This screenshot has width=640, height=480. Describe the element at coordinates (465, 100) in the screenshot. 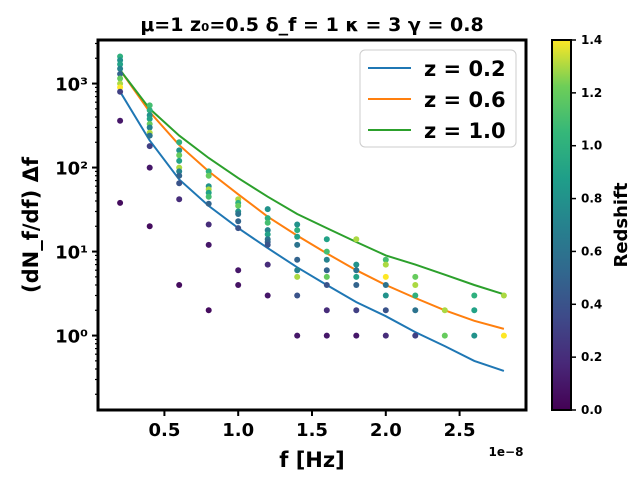

I see `legend-label-2: z = 0.6` at that location.